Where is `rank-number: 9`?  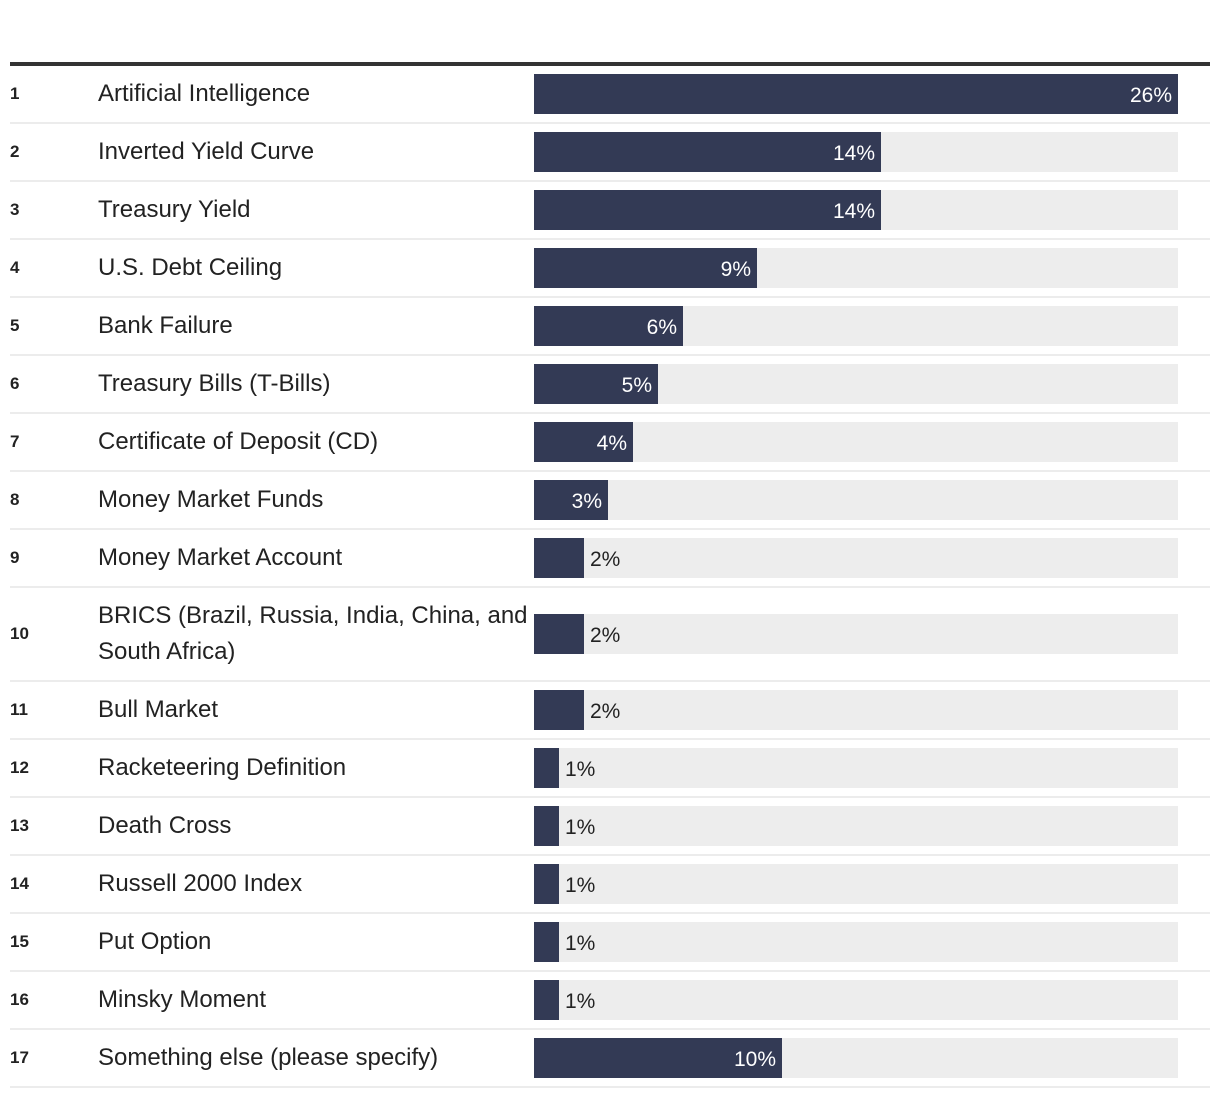
rank-number: 9 is located at coordinates (15, 557).